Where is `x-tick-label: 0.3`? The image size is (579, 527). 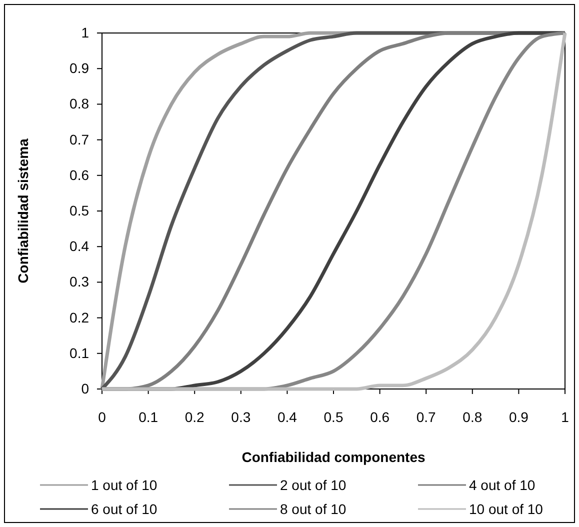
x-tick-label: 0.3 is located at coordinates (241, 416).